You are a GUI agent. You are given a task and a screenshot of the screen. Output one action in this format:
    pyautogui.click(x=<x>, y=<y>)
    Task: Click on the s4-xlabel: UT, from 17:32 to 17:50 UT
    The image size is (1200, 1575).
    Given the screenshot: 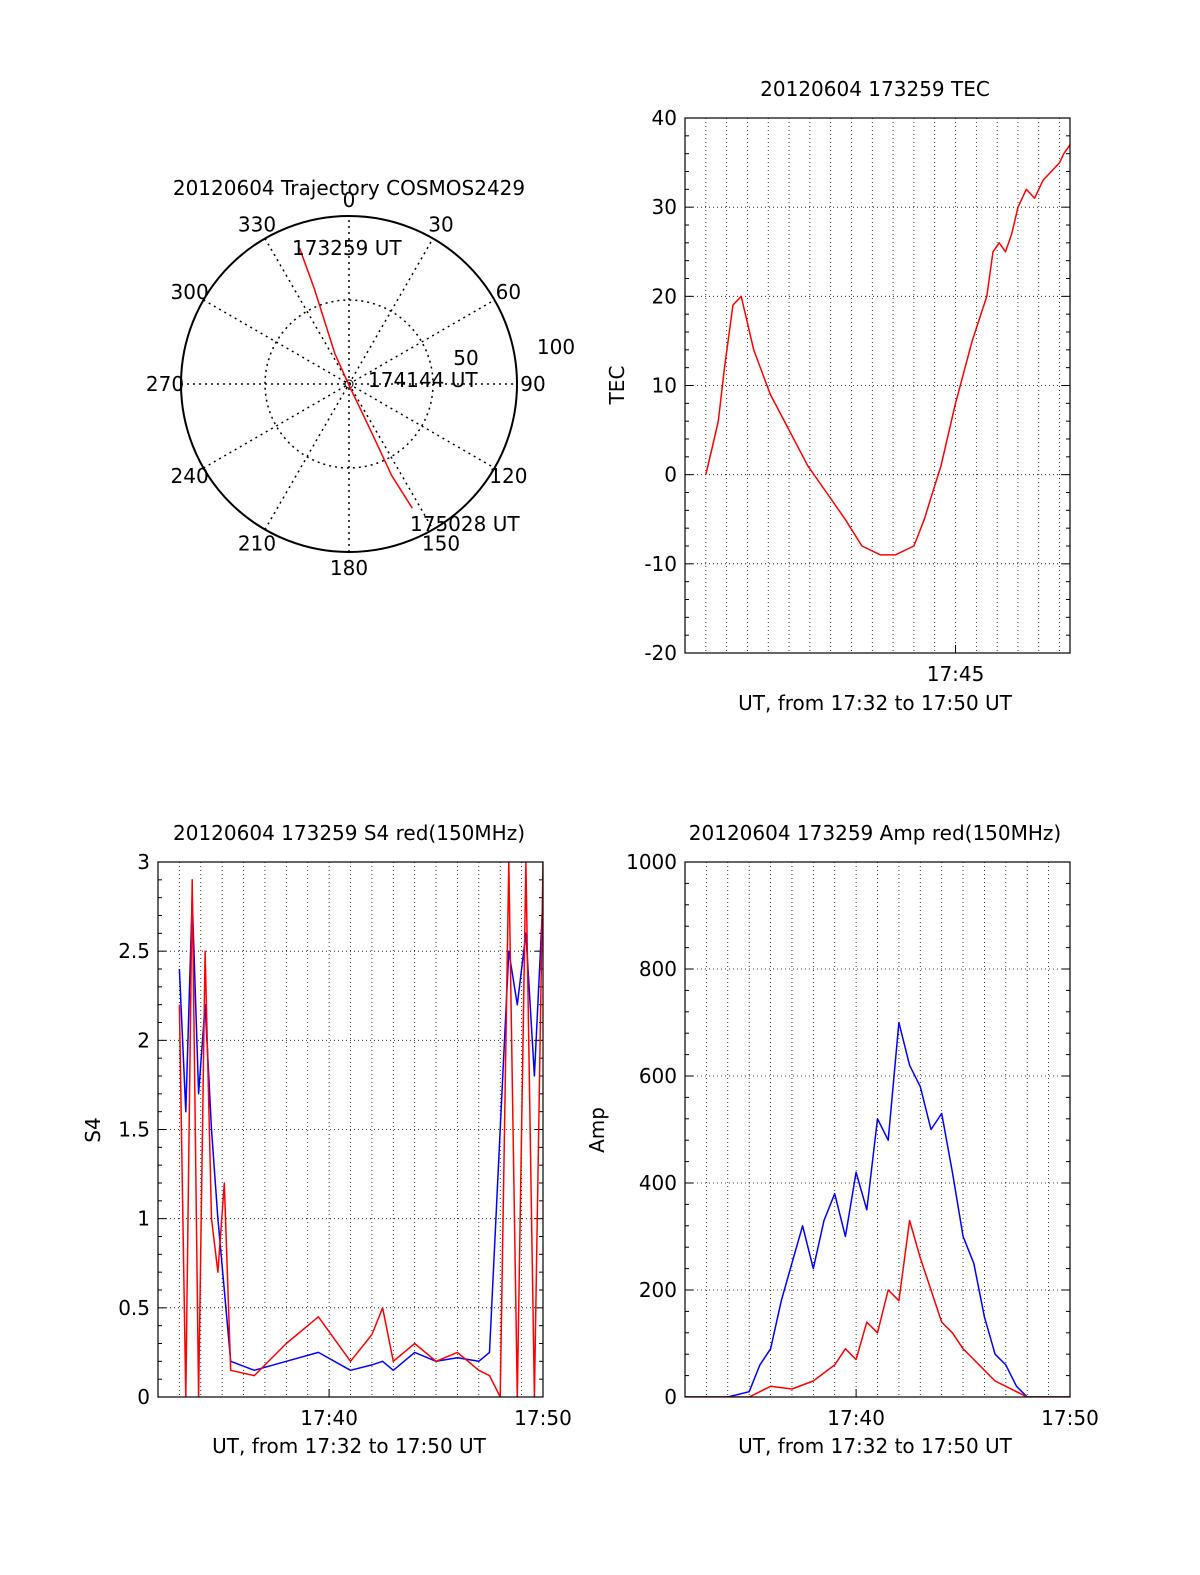 What is the action you would take?
    pyautogui.click(x=349, y=1446)
    